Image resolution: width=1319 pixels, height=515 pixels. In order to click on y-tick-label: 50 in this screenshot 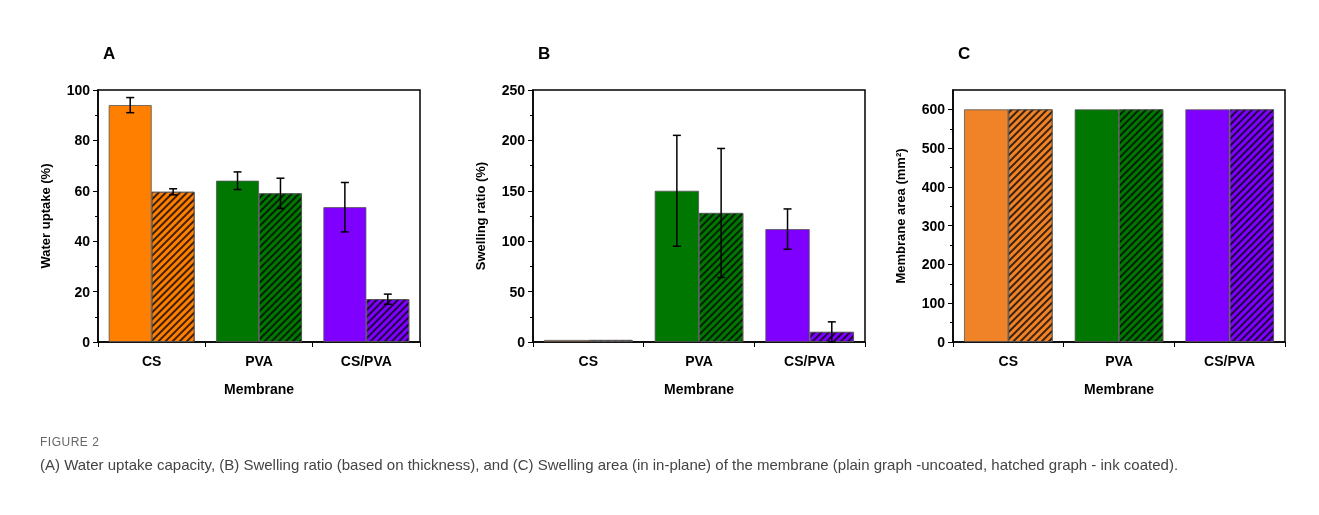, I will do `click(517, 291)`.